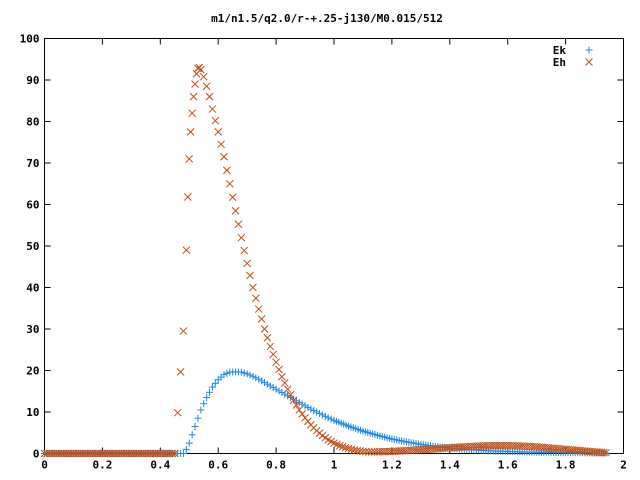 This screenshot has width=640, height=480. What do you see at coordinates (32, 246) in the screenshot?
I see `y-tick-label: 50` at bounding box center [32, 246].